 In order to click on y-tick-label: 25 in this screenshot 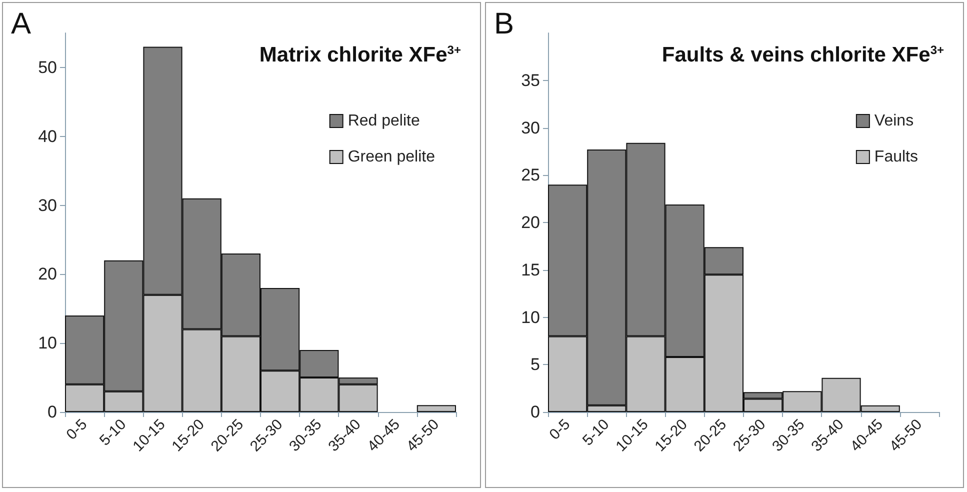, I will do `click(530, 175)`.